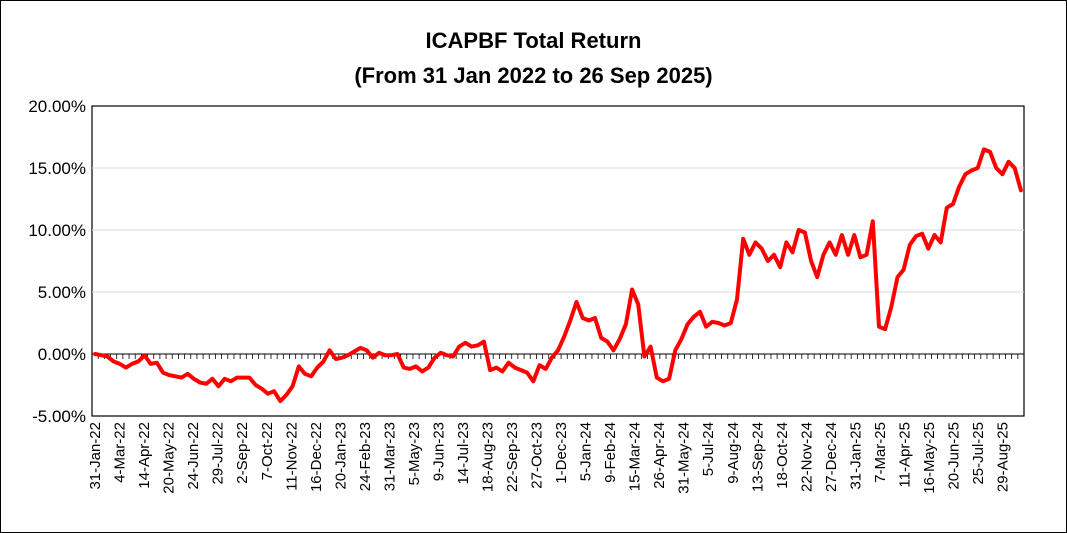 This screenshot has height=533, width=1067. Describe the element at coordinates (144, 455) in the screenshot. I see `x-tick-label: 14-Apr-22` at that location.